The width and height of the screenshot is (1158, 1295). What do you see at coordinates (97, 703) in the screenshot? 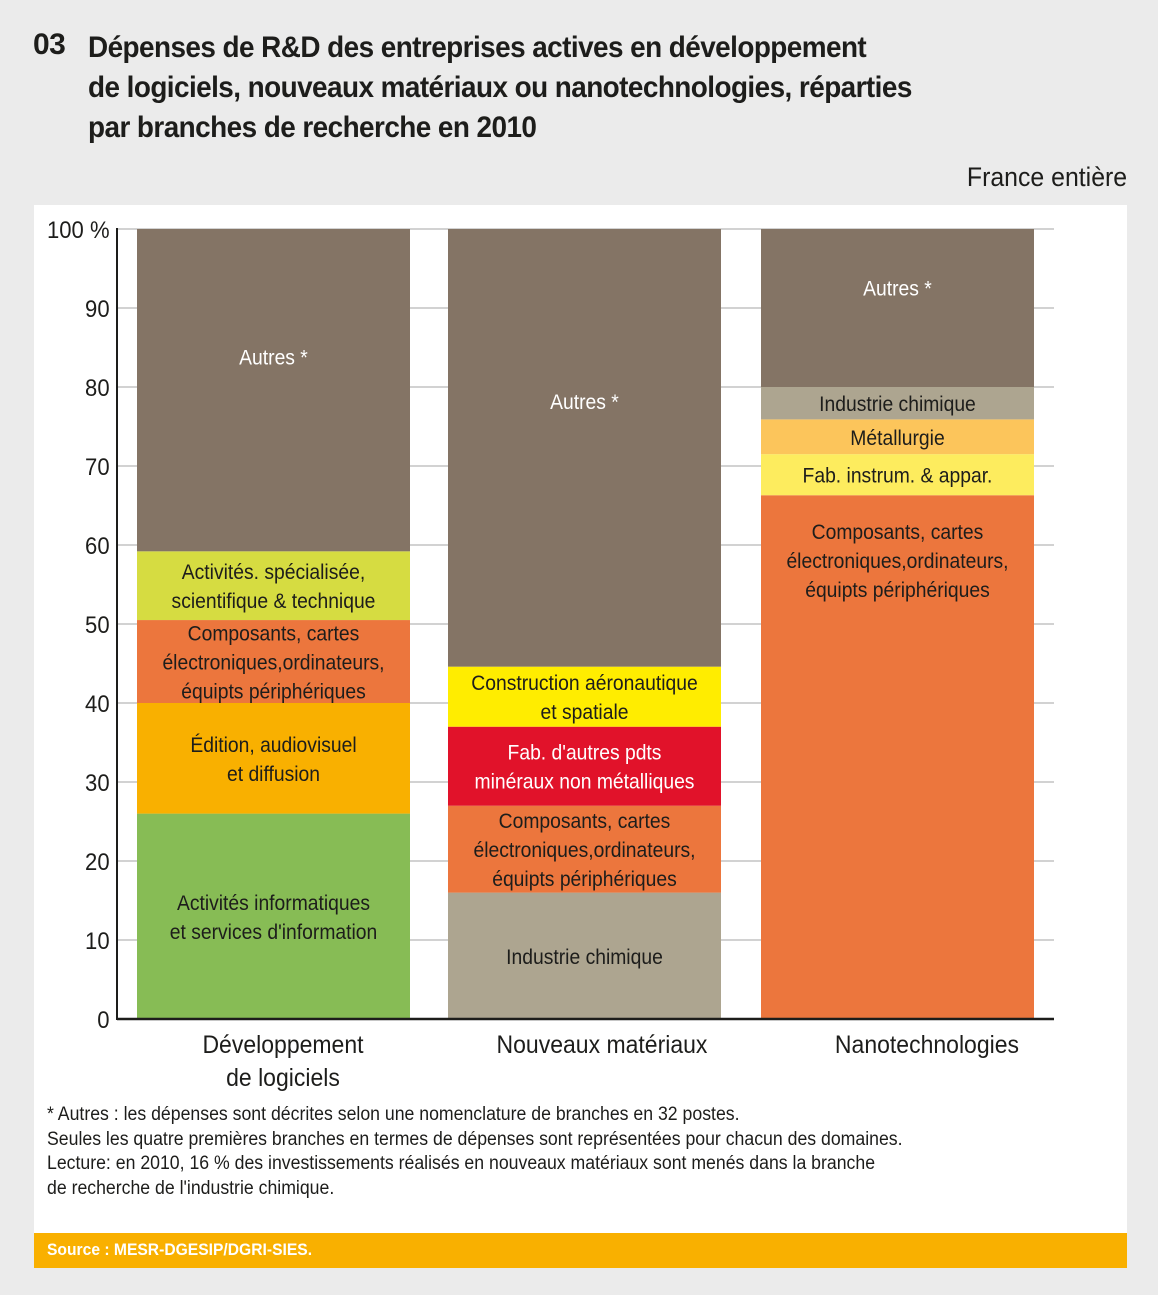
I see `y-tick-label: 40` at bounding box center [97, 703].